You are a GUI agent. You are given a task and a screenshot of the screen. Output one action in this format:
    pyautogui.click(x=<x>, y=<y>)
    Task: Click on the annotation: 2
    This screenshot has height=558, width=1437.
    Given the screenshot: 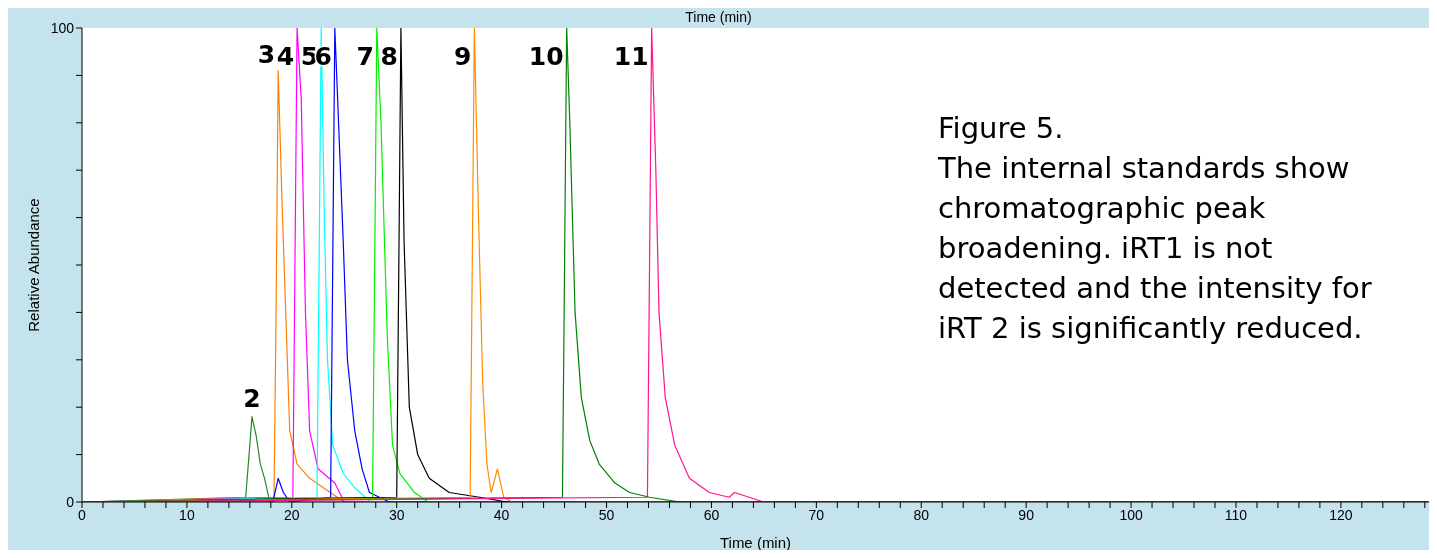 What is the action you would take?
    pyautogui.click(x=252, y=399)
    